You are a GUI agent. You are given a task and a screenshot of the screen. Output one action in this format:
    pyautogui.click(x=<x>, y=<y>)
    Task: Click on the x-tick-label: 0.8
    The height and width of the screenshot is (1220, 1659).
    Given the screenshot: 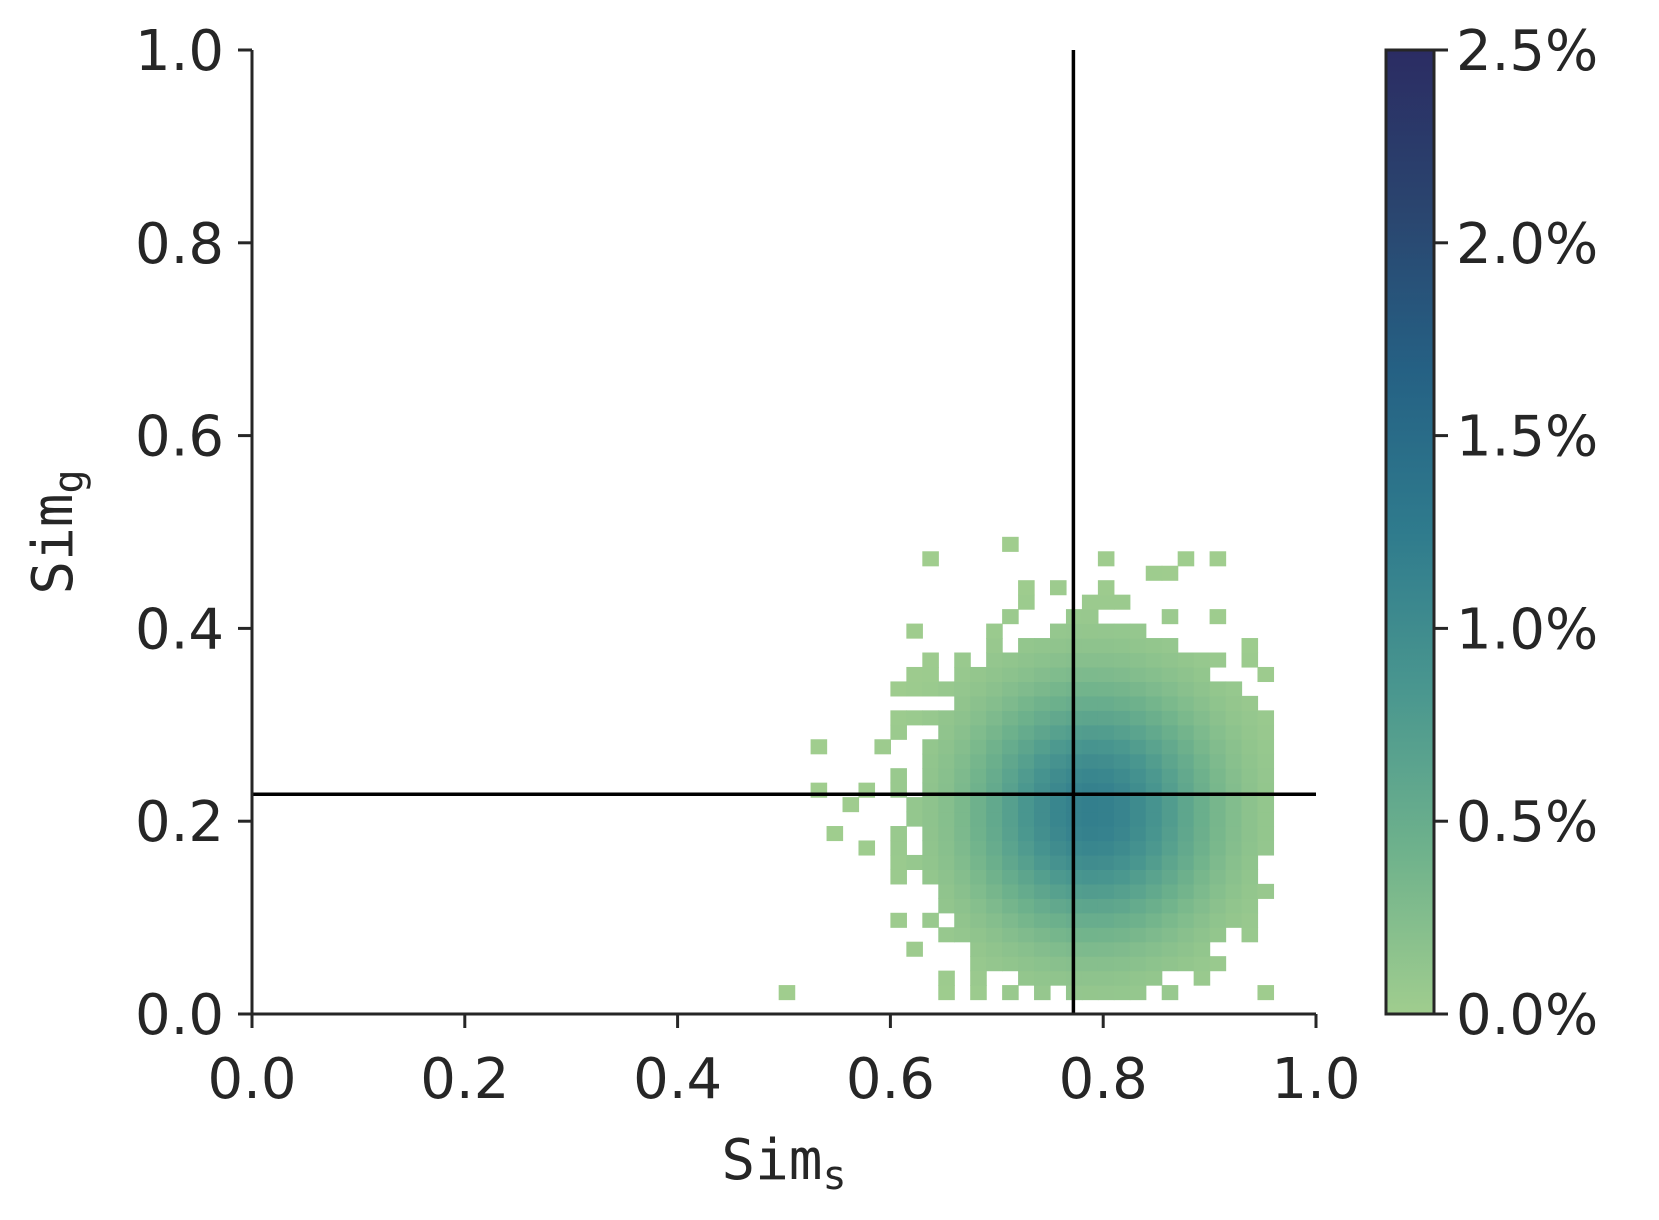 What is the action you would take?
    pyautogui.click(x=1103, y=1079)
    